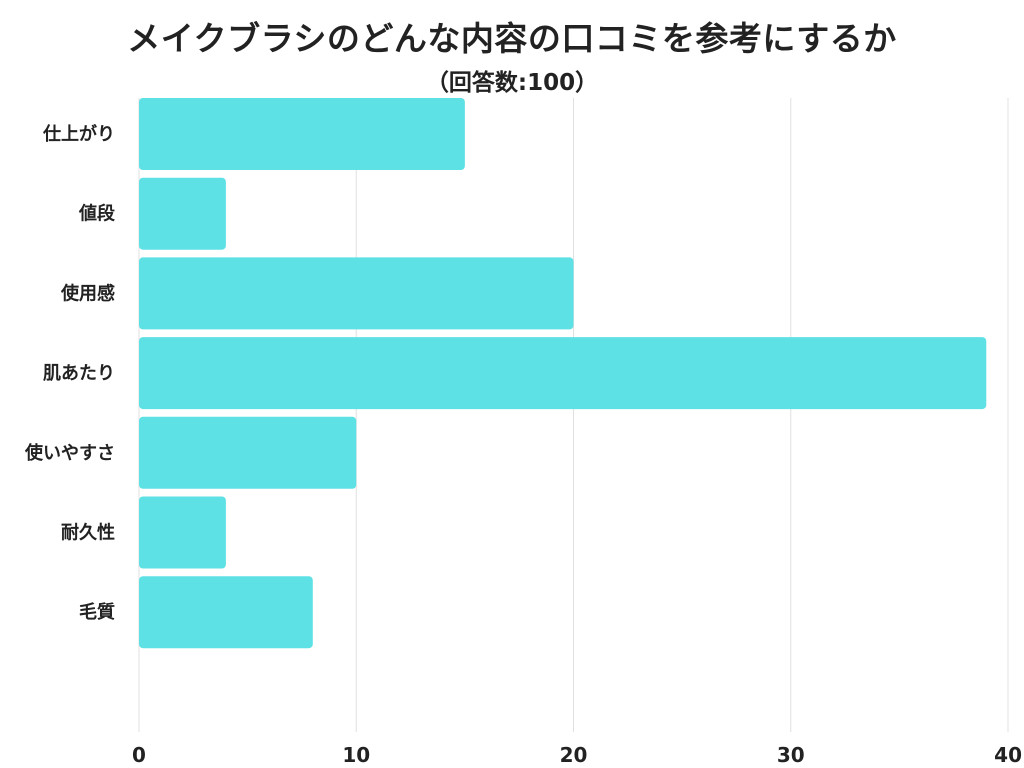  I want to click on x-tick-label: 40, so click(1008, 755).